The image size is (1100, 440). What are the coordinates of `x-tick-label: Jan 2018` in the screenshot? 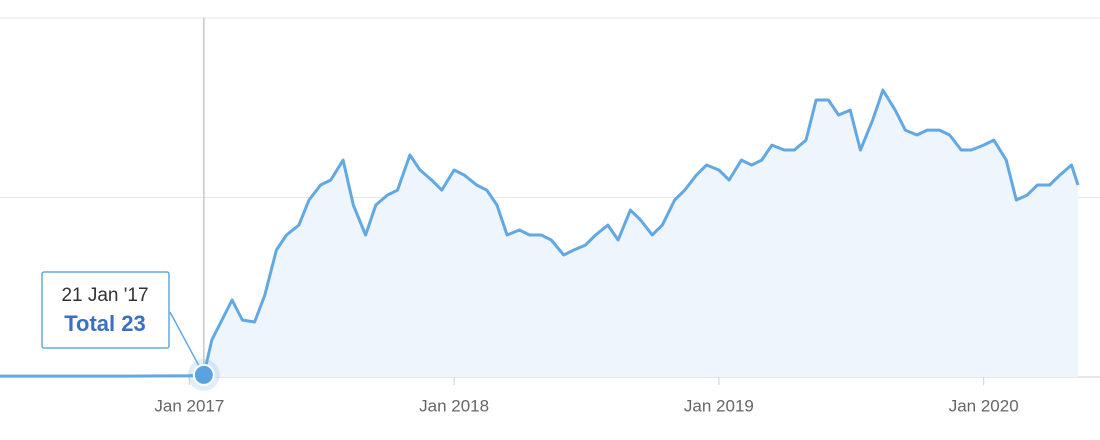 It's located at (454, 405).